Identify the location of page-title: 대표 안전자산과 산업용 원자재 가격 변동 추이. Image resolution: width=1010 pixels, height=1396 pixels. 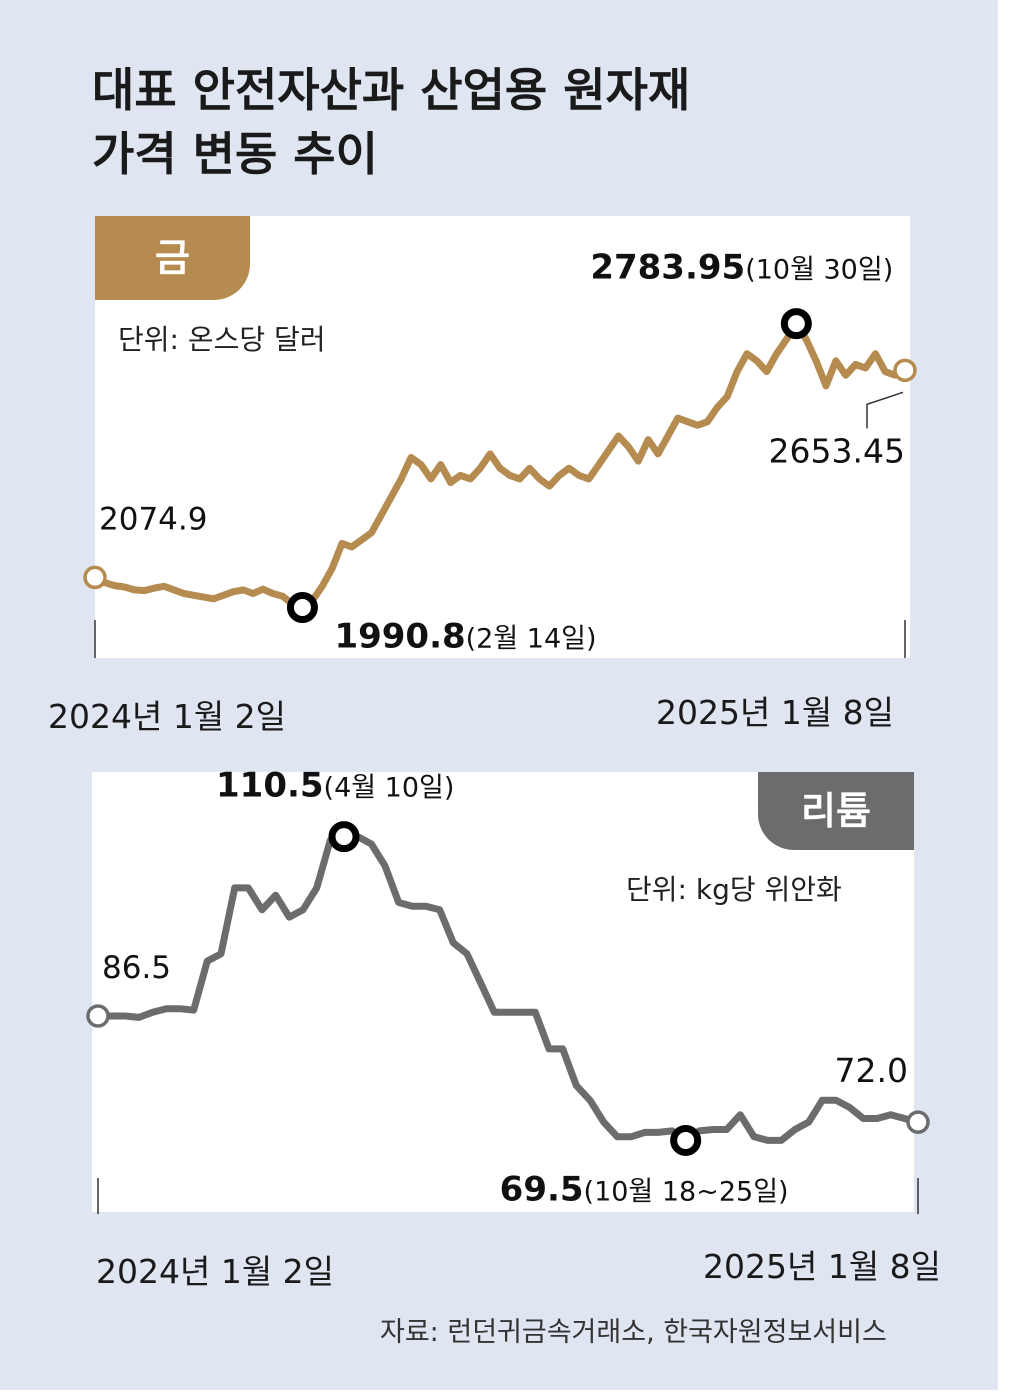
(391, 122).